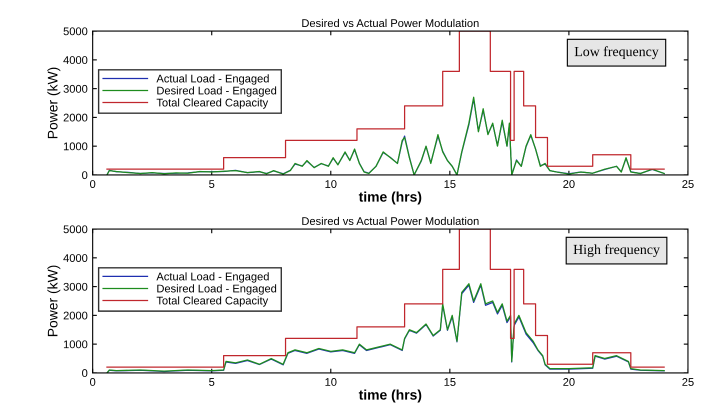  Describe the element at coordinates (617, 251) in the screenshot. I see `annotation: High frequency` at that location.